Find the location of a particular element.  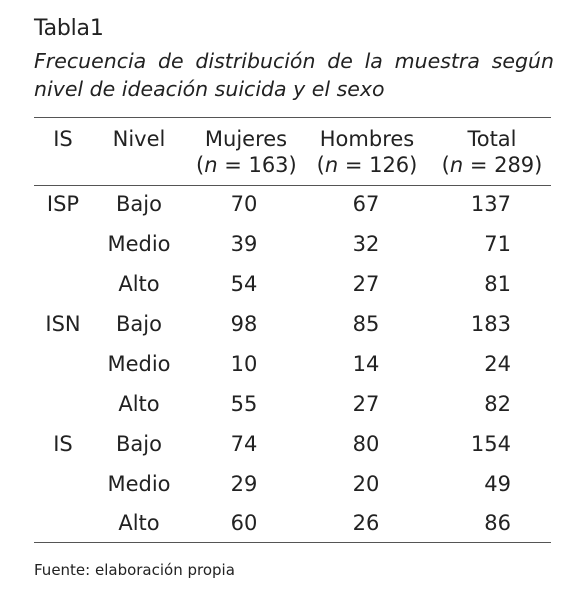

header-total-label: Total is located at coordinates (492, 139).